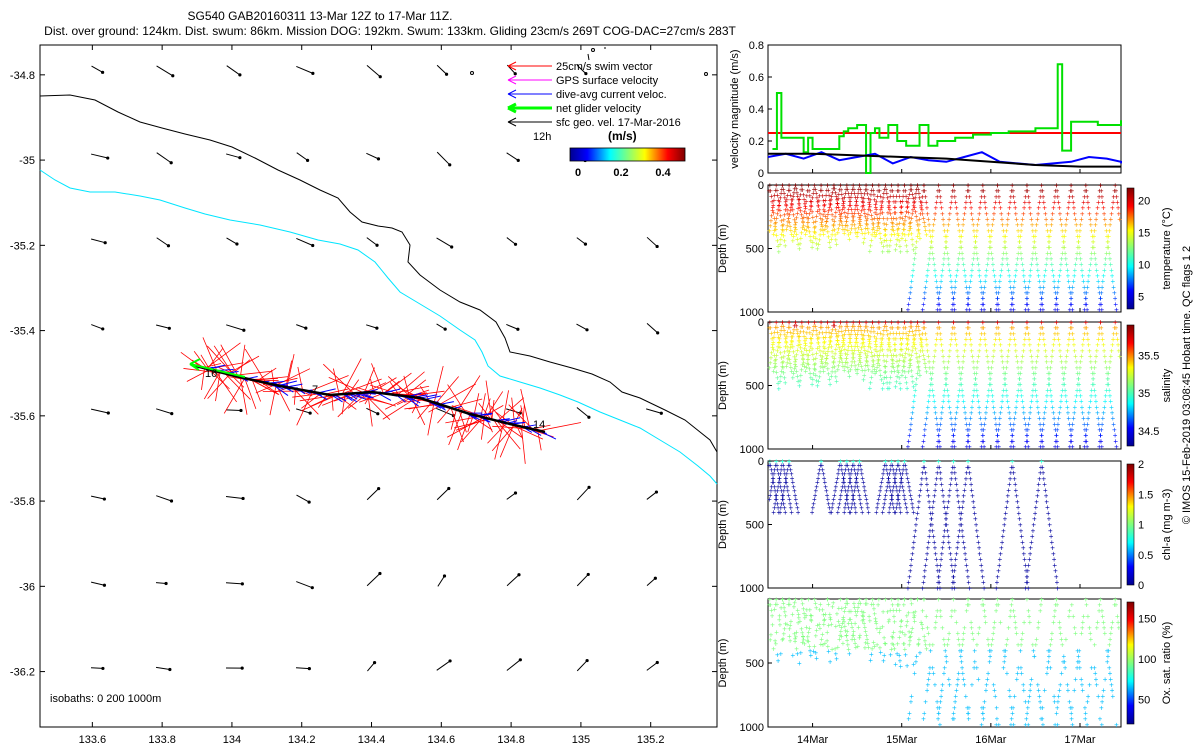 The height and width of the screenshot is (750, 1200). Describe the element at coordinates (1141, 586) in the screenshot. I see `chla-colorbar-tick: 0` at that location.